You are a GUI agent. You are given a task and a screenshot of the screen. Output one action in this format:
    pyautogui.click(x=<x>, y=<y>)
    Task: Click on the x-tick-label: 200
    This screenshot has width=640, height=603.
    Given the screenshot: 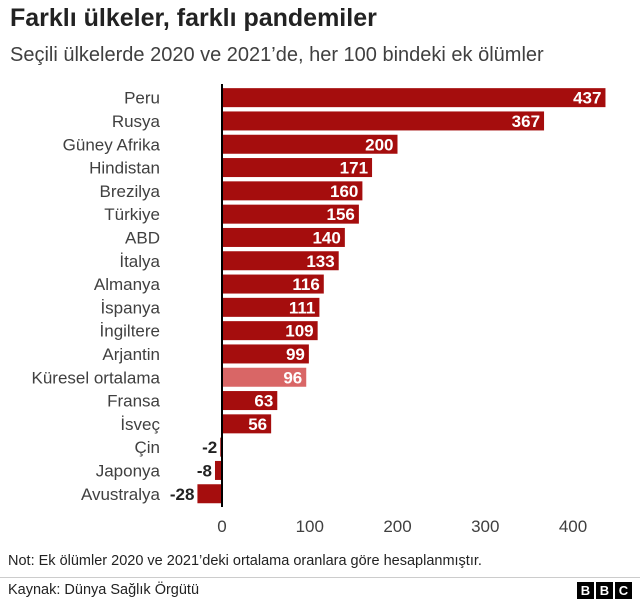 What is the action you would take?
    pyautogui.click(x=397, y=526)
    